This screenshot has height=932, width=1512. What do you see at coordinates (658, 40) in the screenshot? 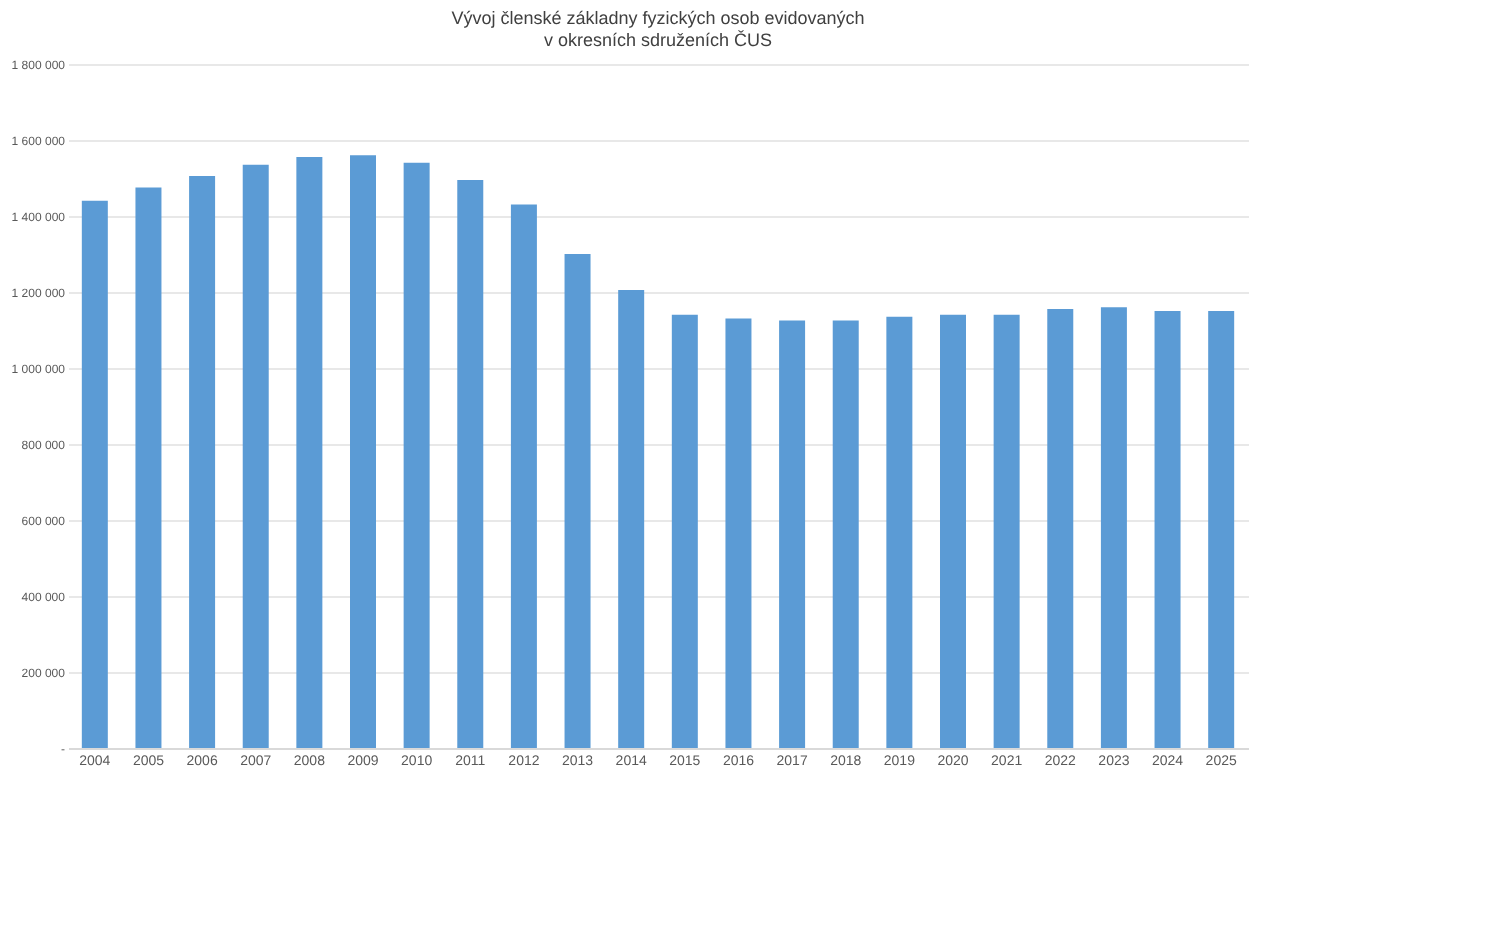
I see `text: v okresních sdruženích ČUS` at bounding box center [658, 40].